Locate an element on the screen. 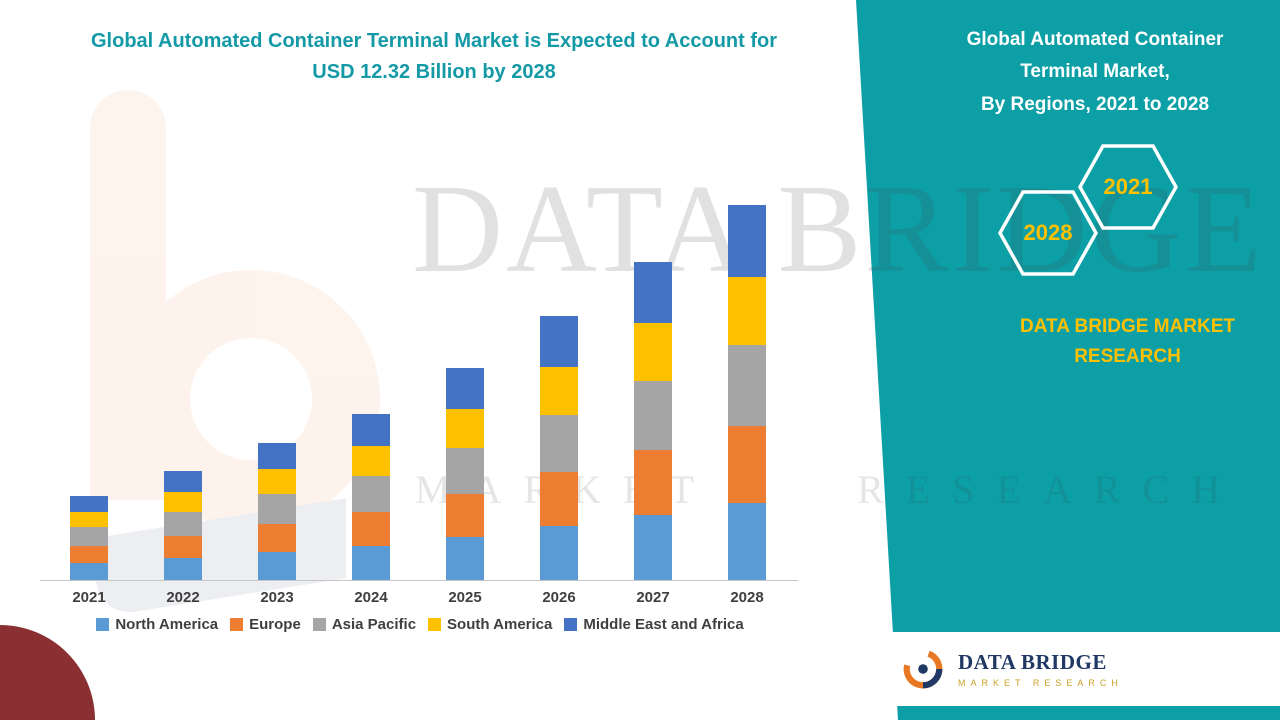 The width and height of the screenshot is (1280, 720). bar-2027 is located at coordinates (653, 382).